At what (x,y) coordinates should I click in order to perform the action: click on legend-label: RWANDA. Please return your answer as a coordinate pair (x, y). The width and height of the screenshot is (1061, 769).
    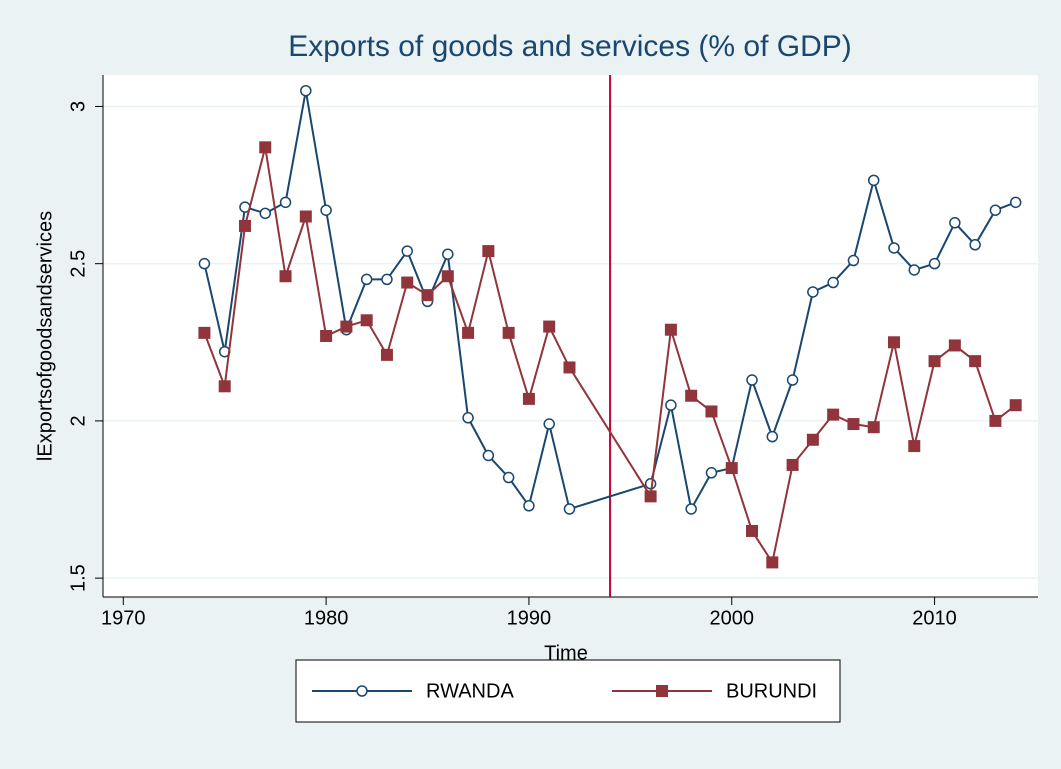
    Looking at the image, I should click on (470, 691).